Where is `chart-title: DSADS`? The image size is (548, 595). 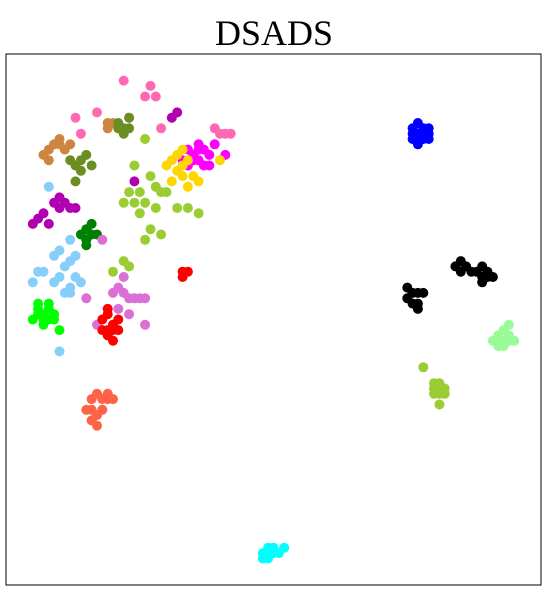
chart-title: DSADS is located at coordinates (274, 33).